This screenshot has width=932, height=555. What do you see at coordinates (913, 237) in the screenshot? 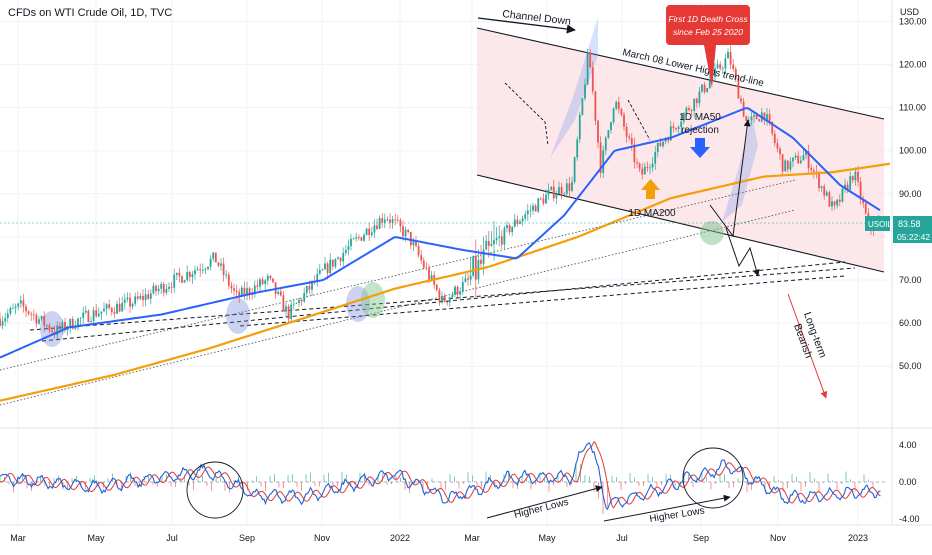
I see `price-tag-countdown: 05:22:42` at bounding box center [913, 237].